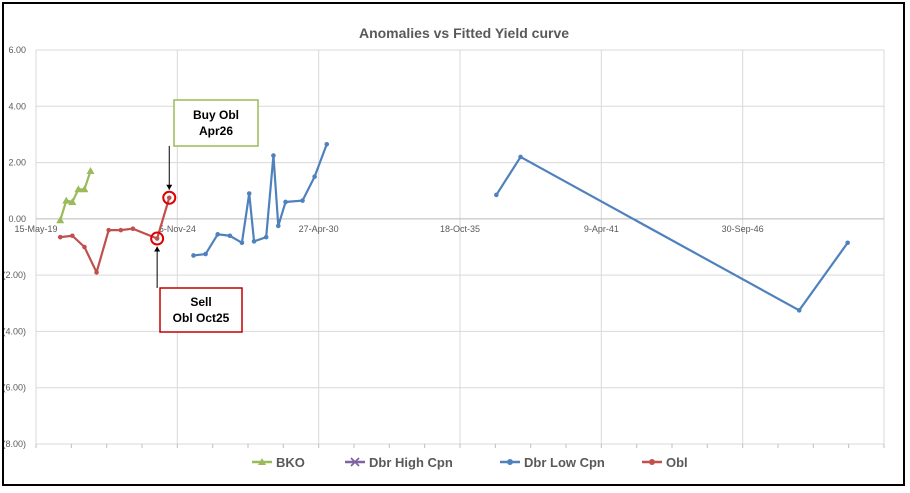  I want to click on buy-arrowhead, so click(169, 187).